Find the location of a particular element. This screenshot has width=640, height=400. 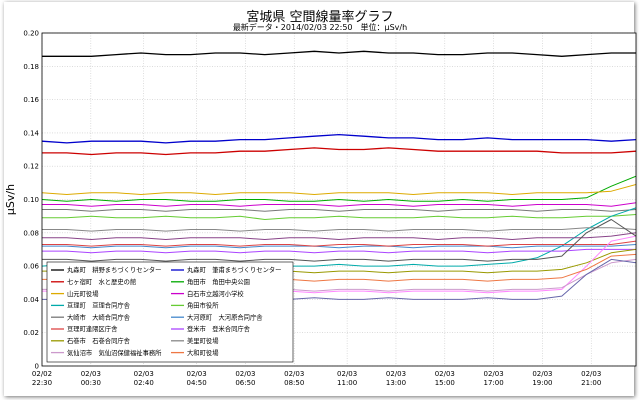

legend-label: 丸森町 耕野まちづくりセンター is located at coordinates (114, 269).